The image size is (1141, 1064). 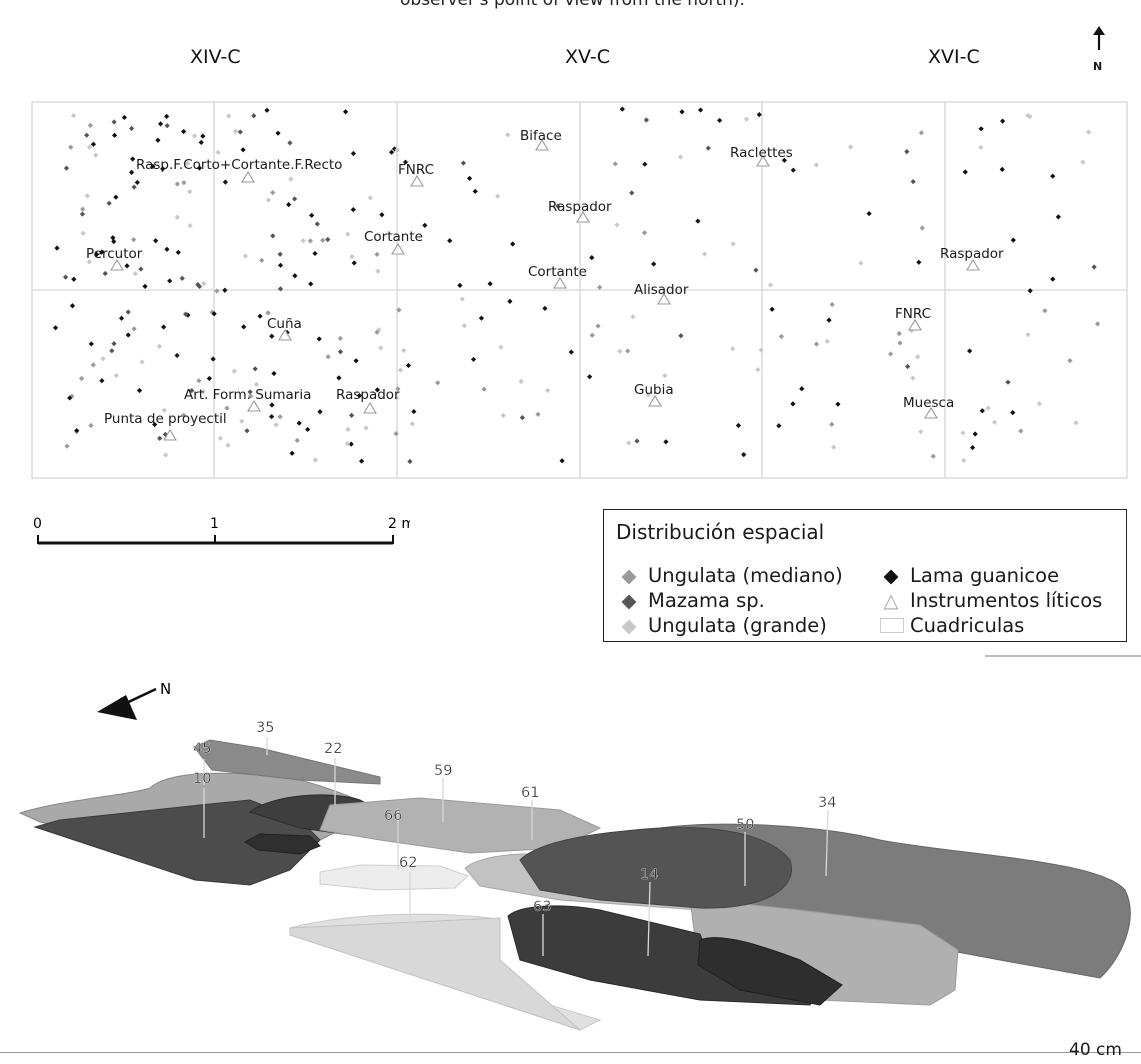 I want to click on tool-marker: FNRC, so click(x=416, y=174).